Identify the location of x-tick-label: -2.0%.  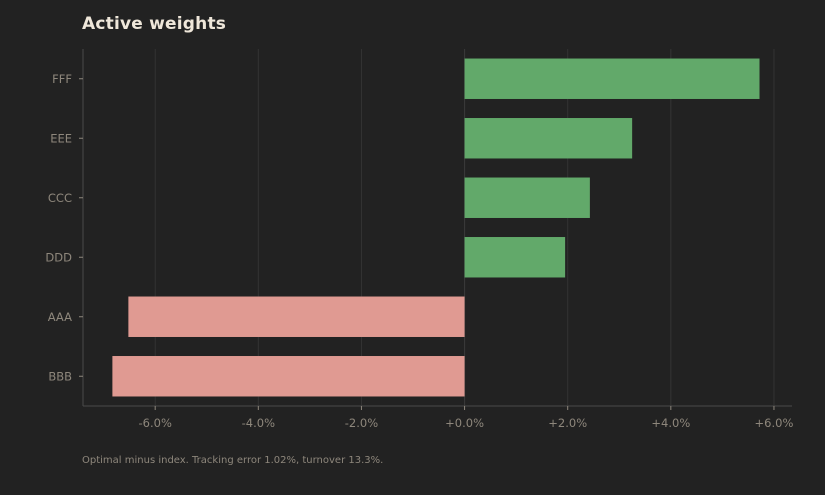
(361, 423).